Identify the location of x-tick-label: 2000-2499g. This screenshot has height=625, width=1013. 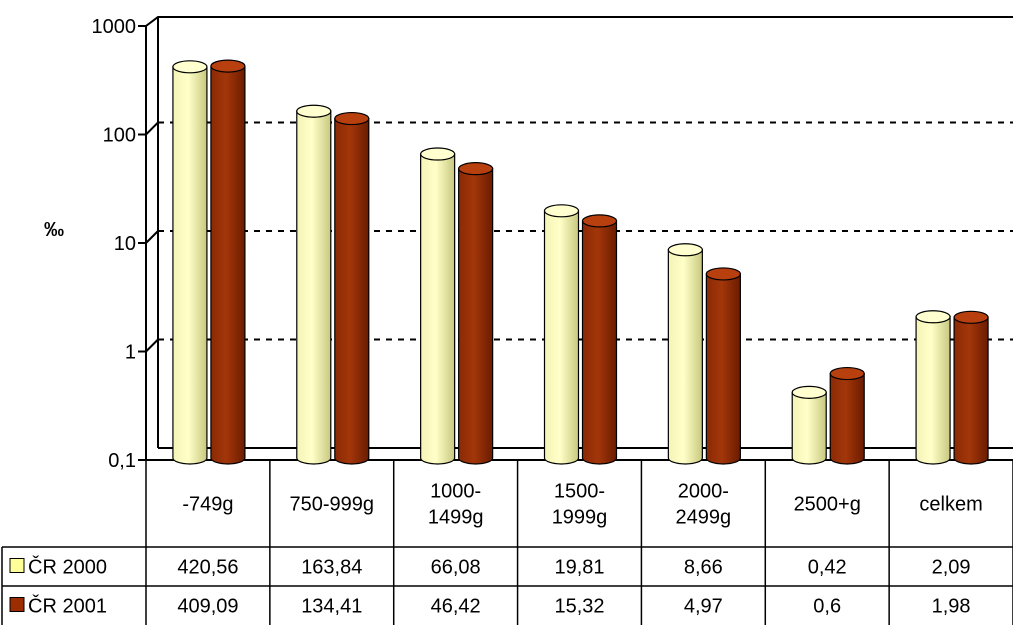
(704, 505).